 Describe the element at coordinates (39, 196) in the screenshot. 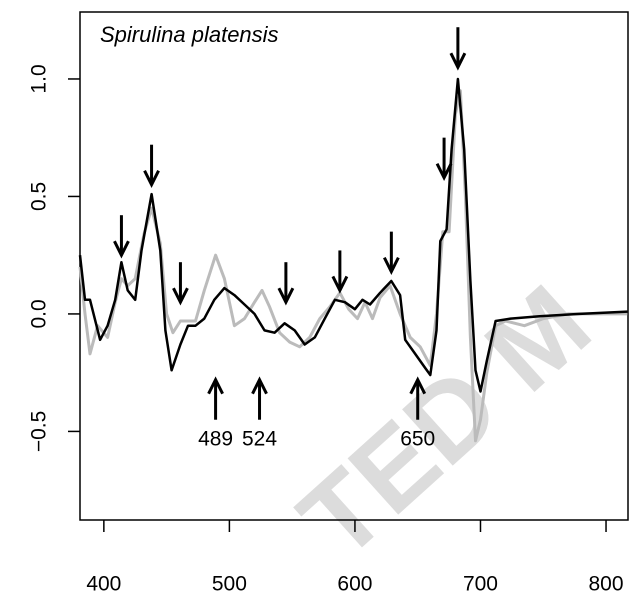

I see `y-tick-label: 0.5` at that location.